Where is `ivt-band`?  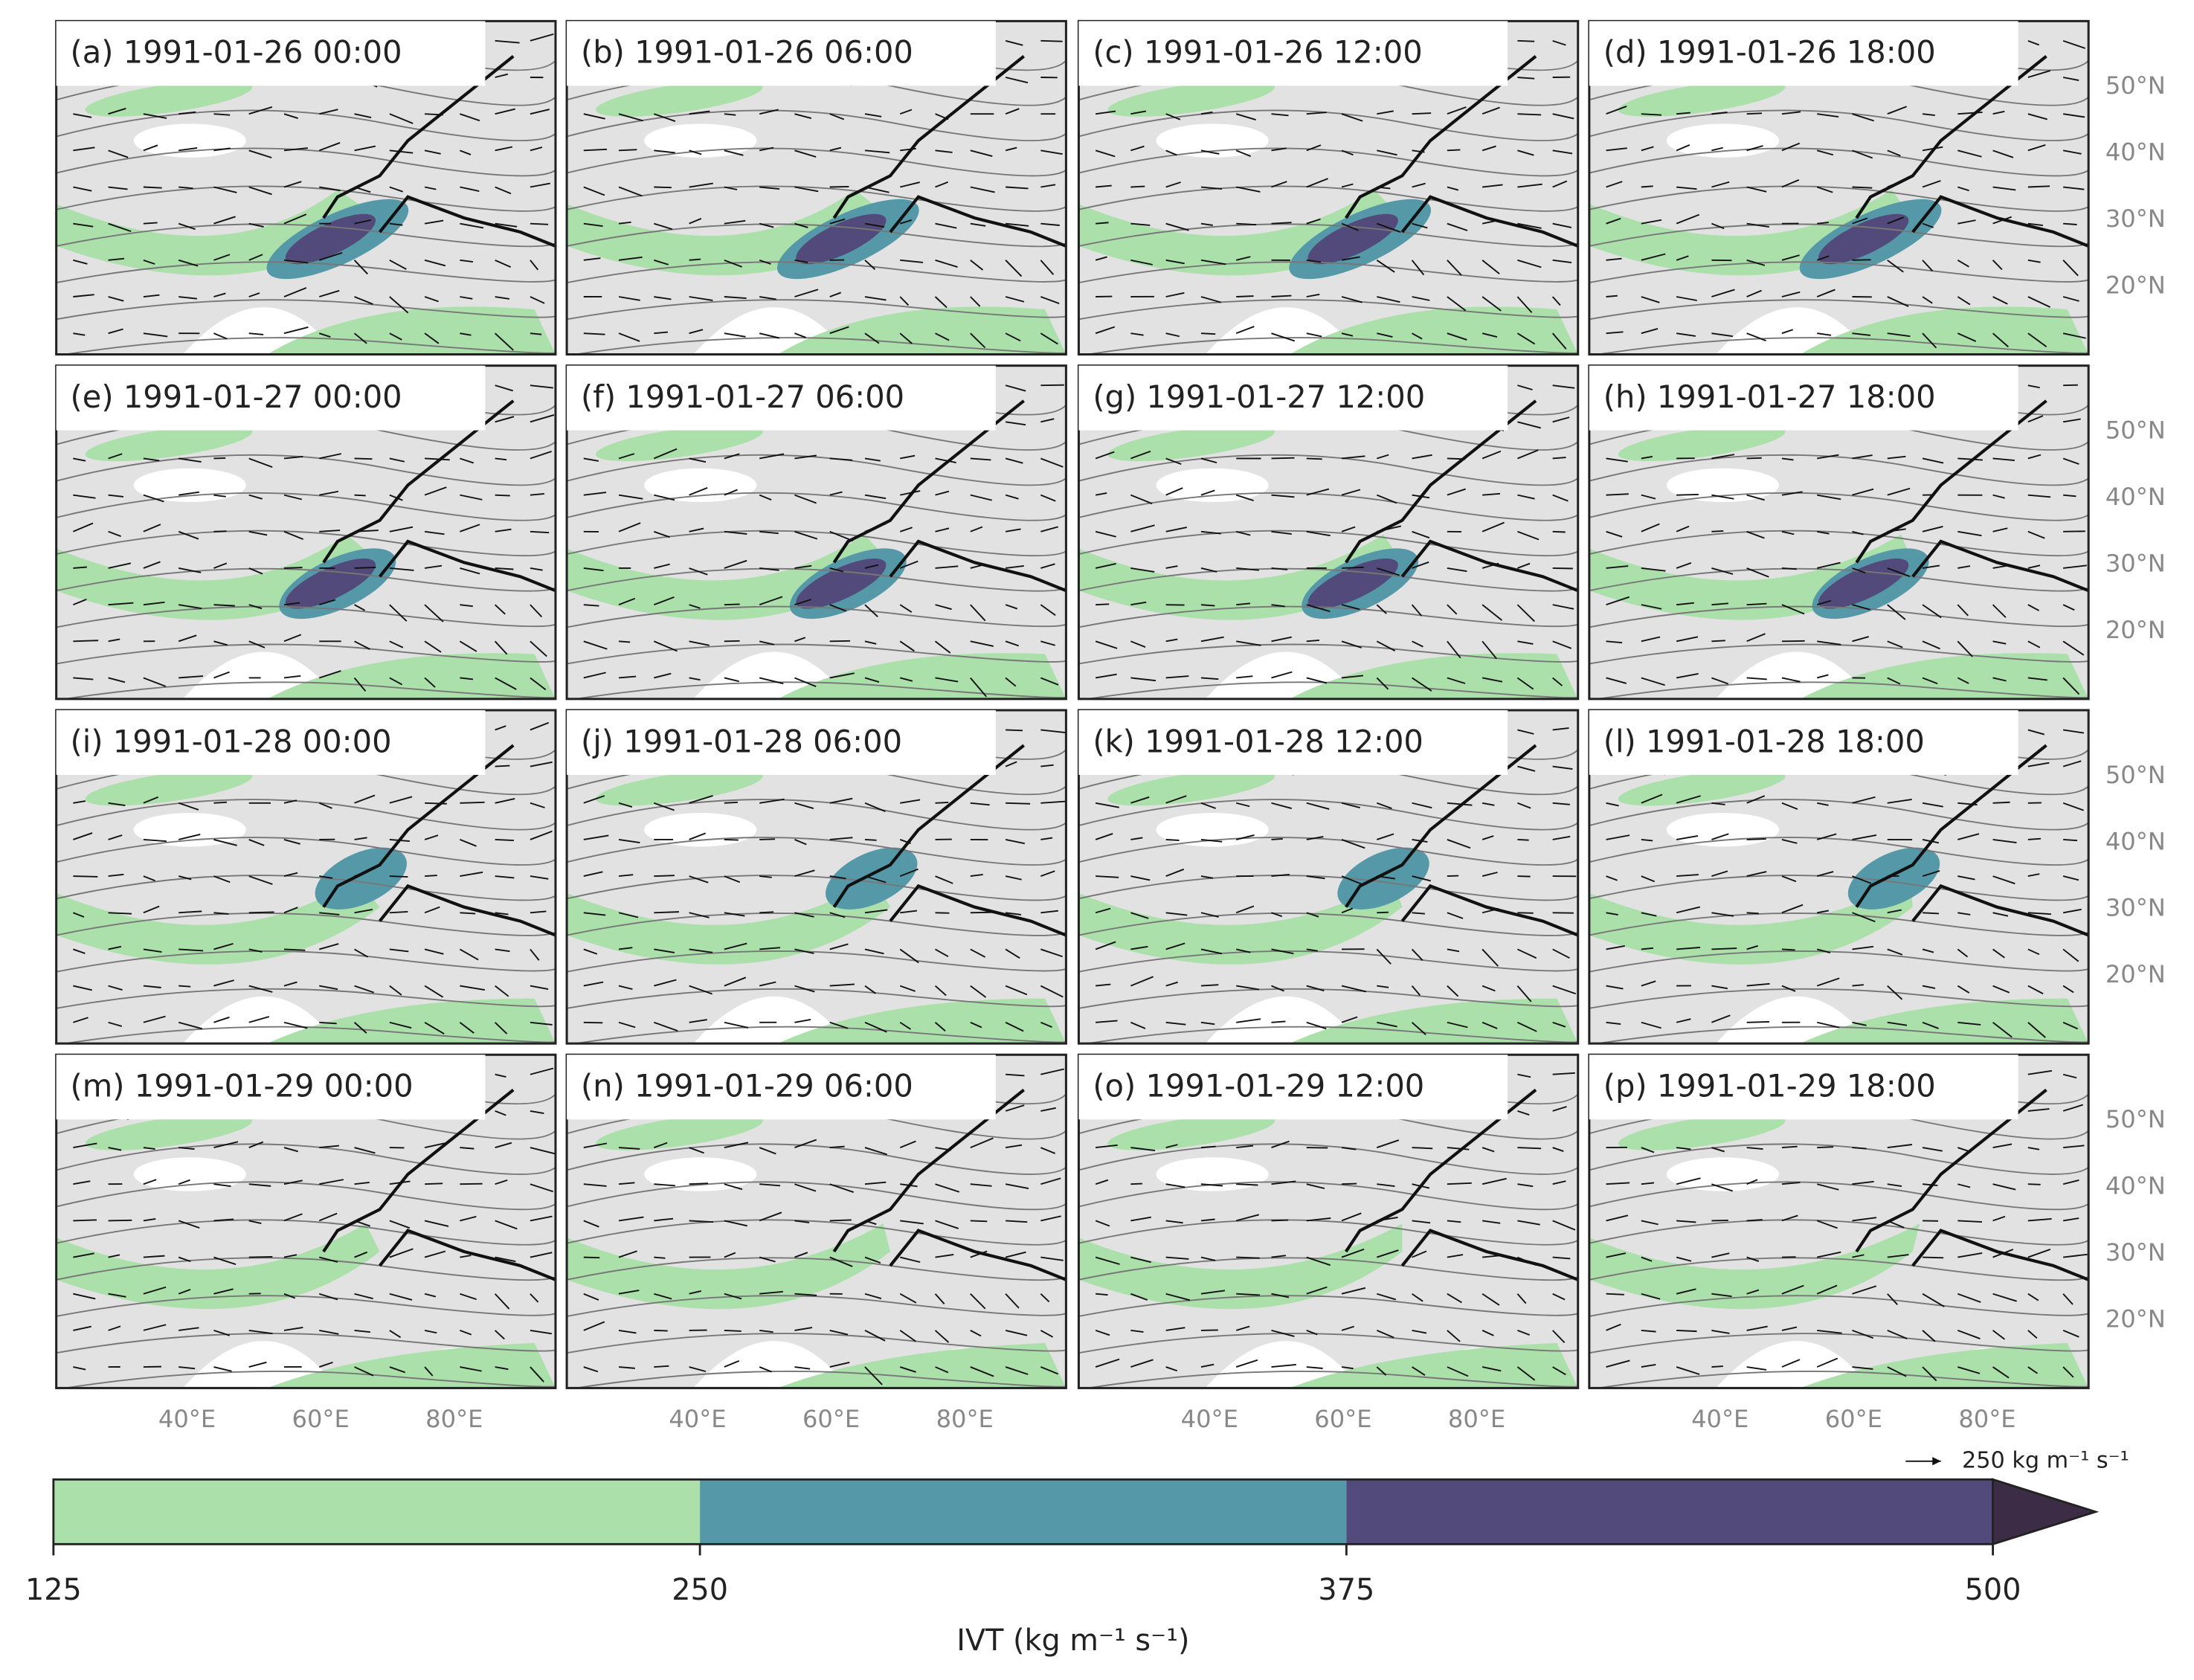 ivt-band is located at coordinates (729, 1267).